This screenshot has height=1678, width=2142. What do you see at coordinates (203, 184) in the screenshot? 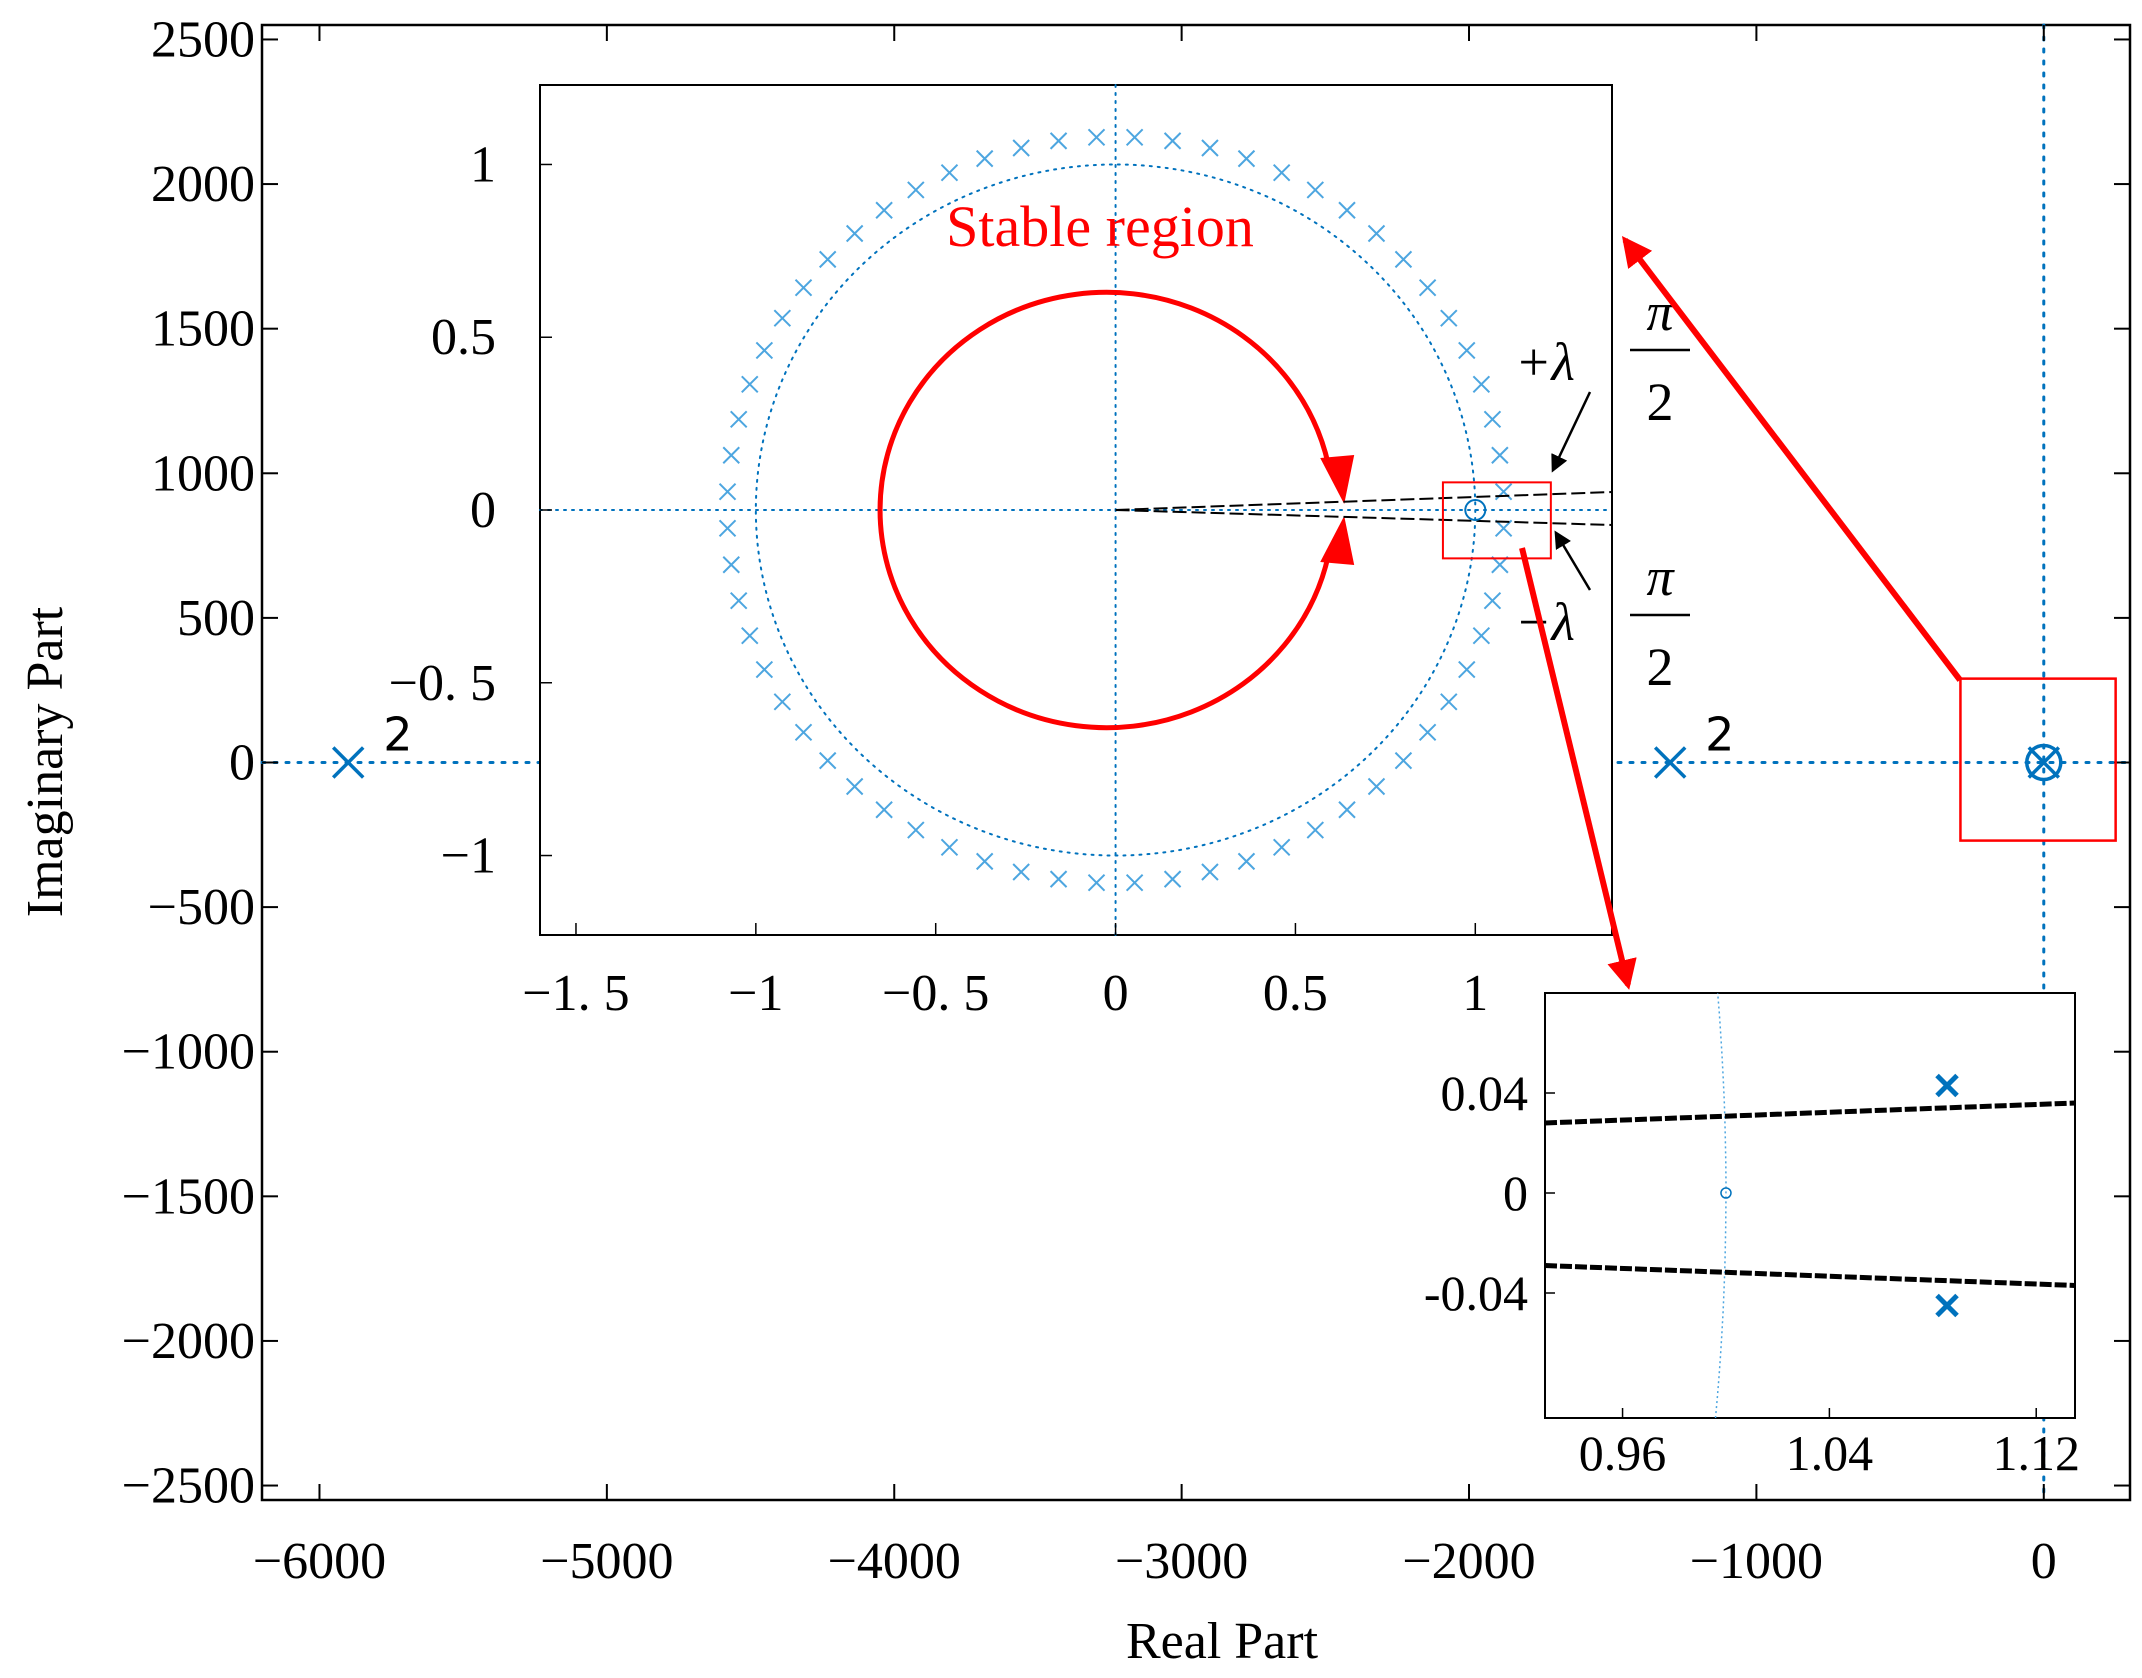
I see `y-tick-label: 2000` at bounding box center [203, 184].